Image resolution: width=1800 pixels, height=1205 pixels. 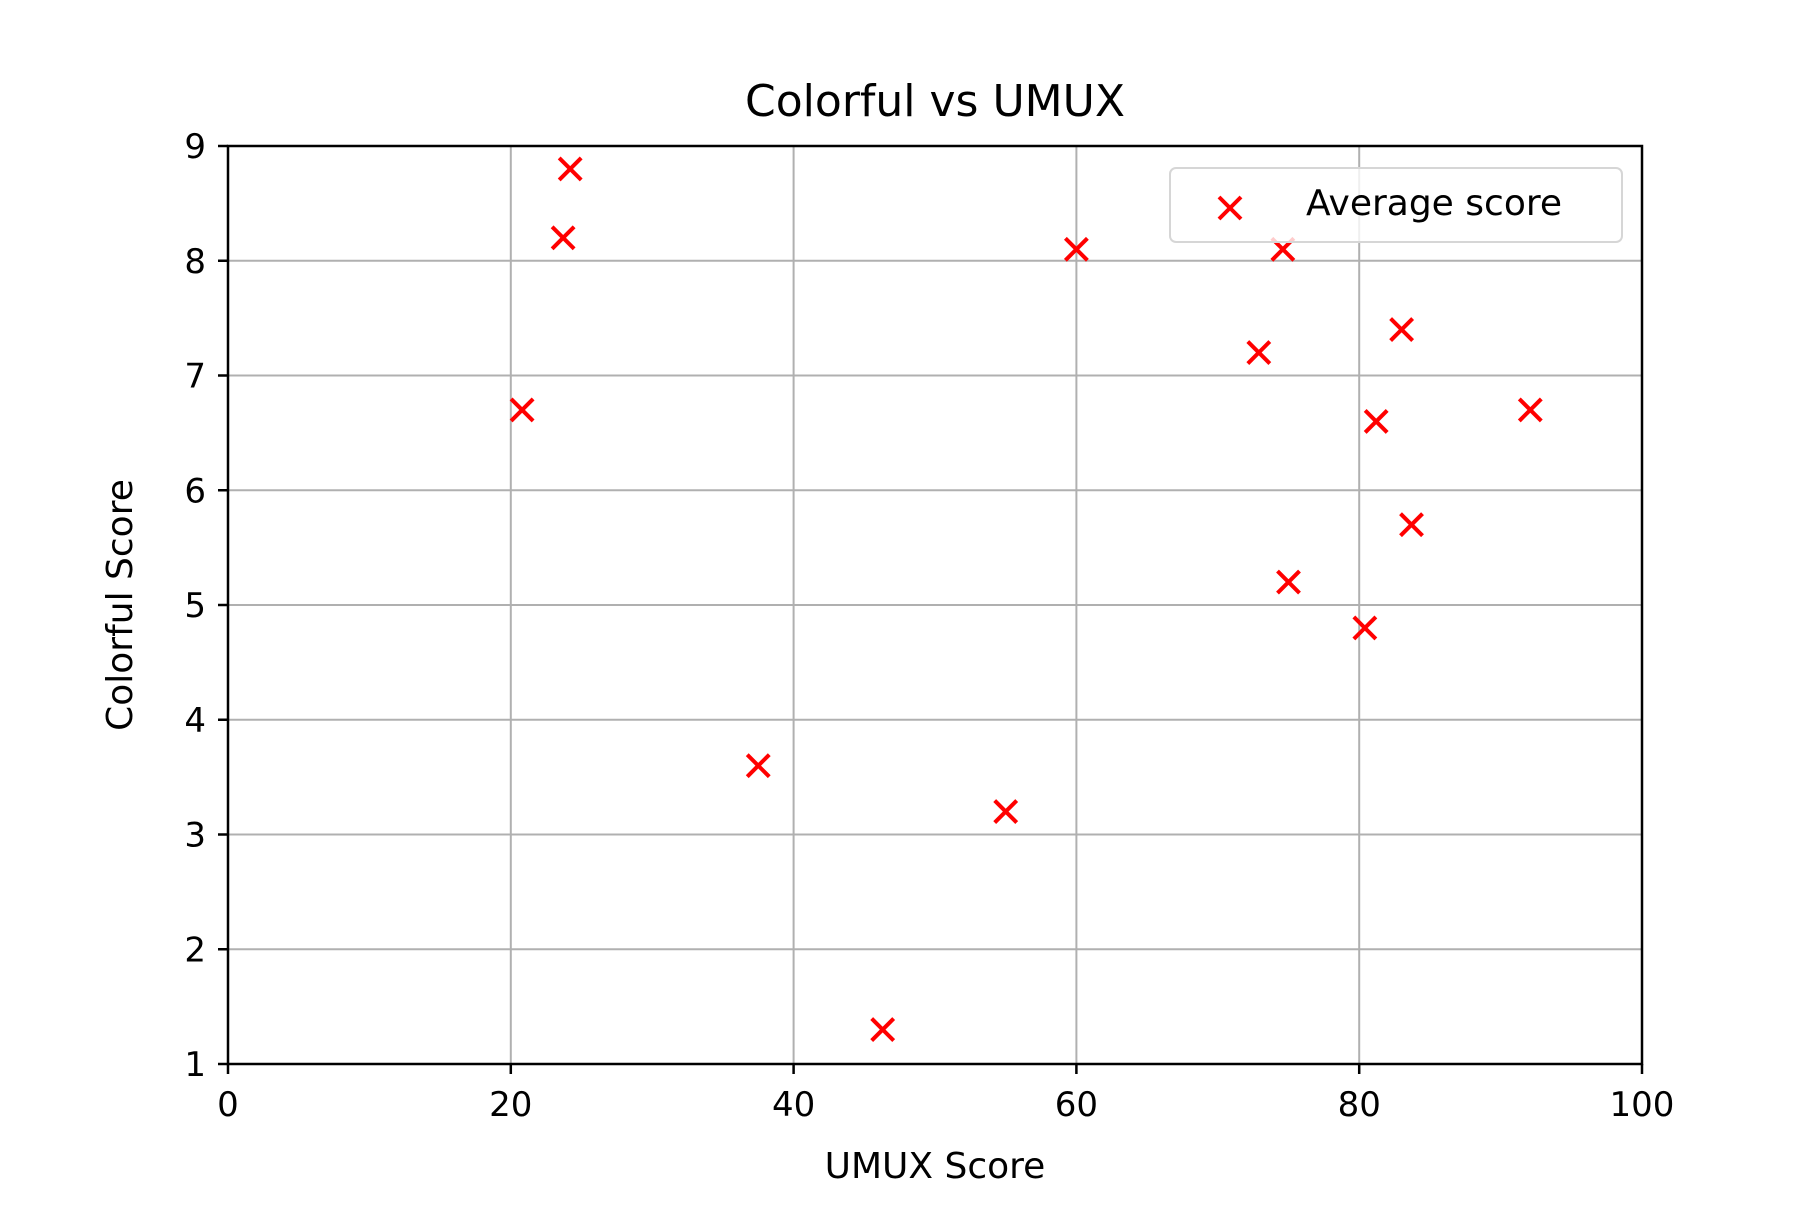 What do you see at coordinates (1359, 1105) in the screenshot?
I see `x-tick-label: 80` at bounding box center [1359, 1105].